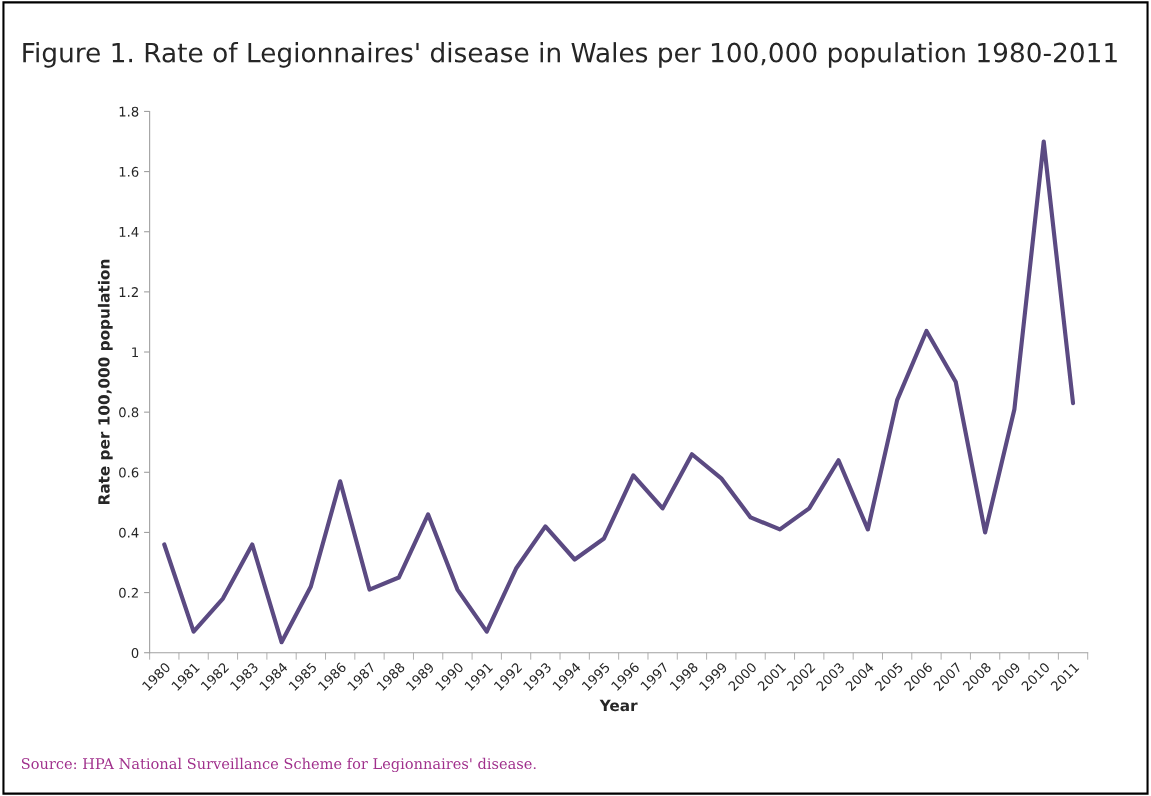 Image resolution: width=1151 pixels, height=796 pixels. I want to click on y-tick-label: 0, so click(135, 652).